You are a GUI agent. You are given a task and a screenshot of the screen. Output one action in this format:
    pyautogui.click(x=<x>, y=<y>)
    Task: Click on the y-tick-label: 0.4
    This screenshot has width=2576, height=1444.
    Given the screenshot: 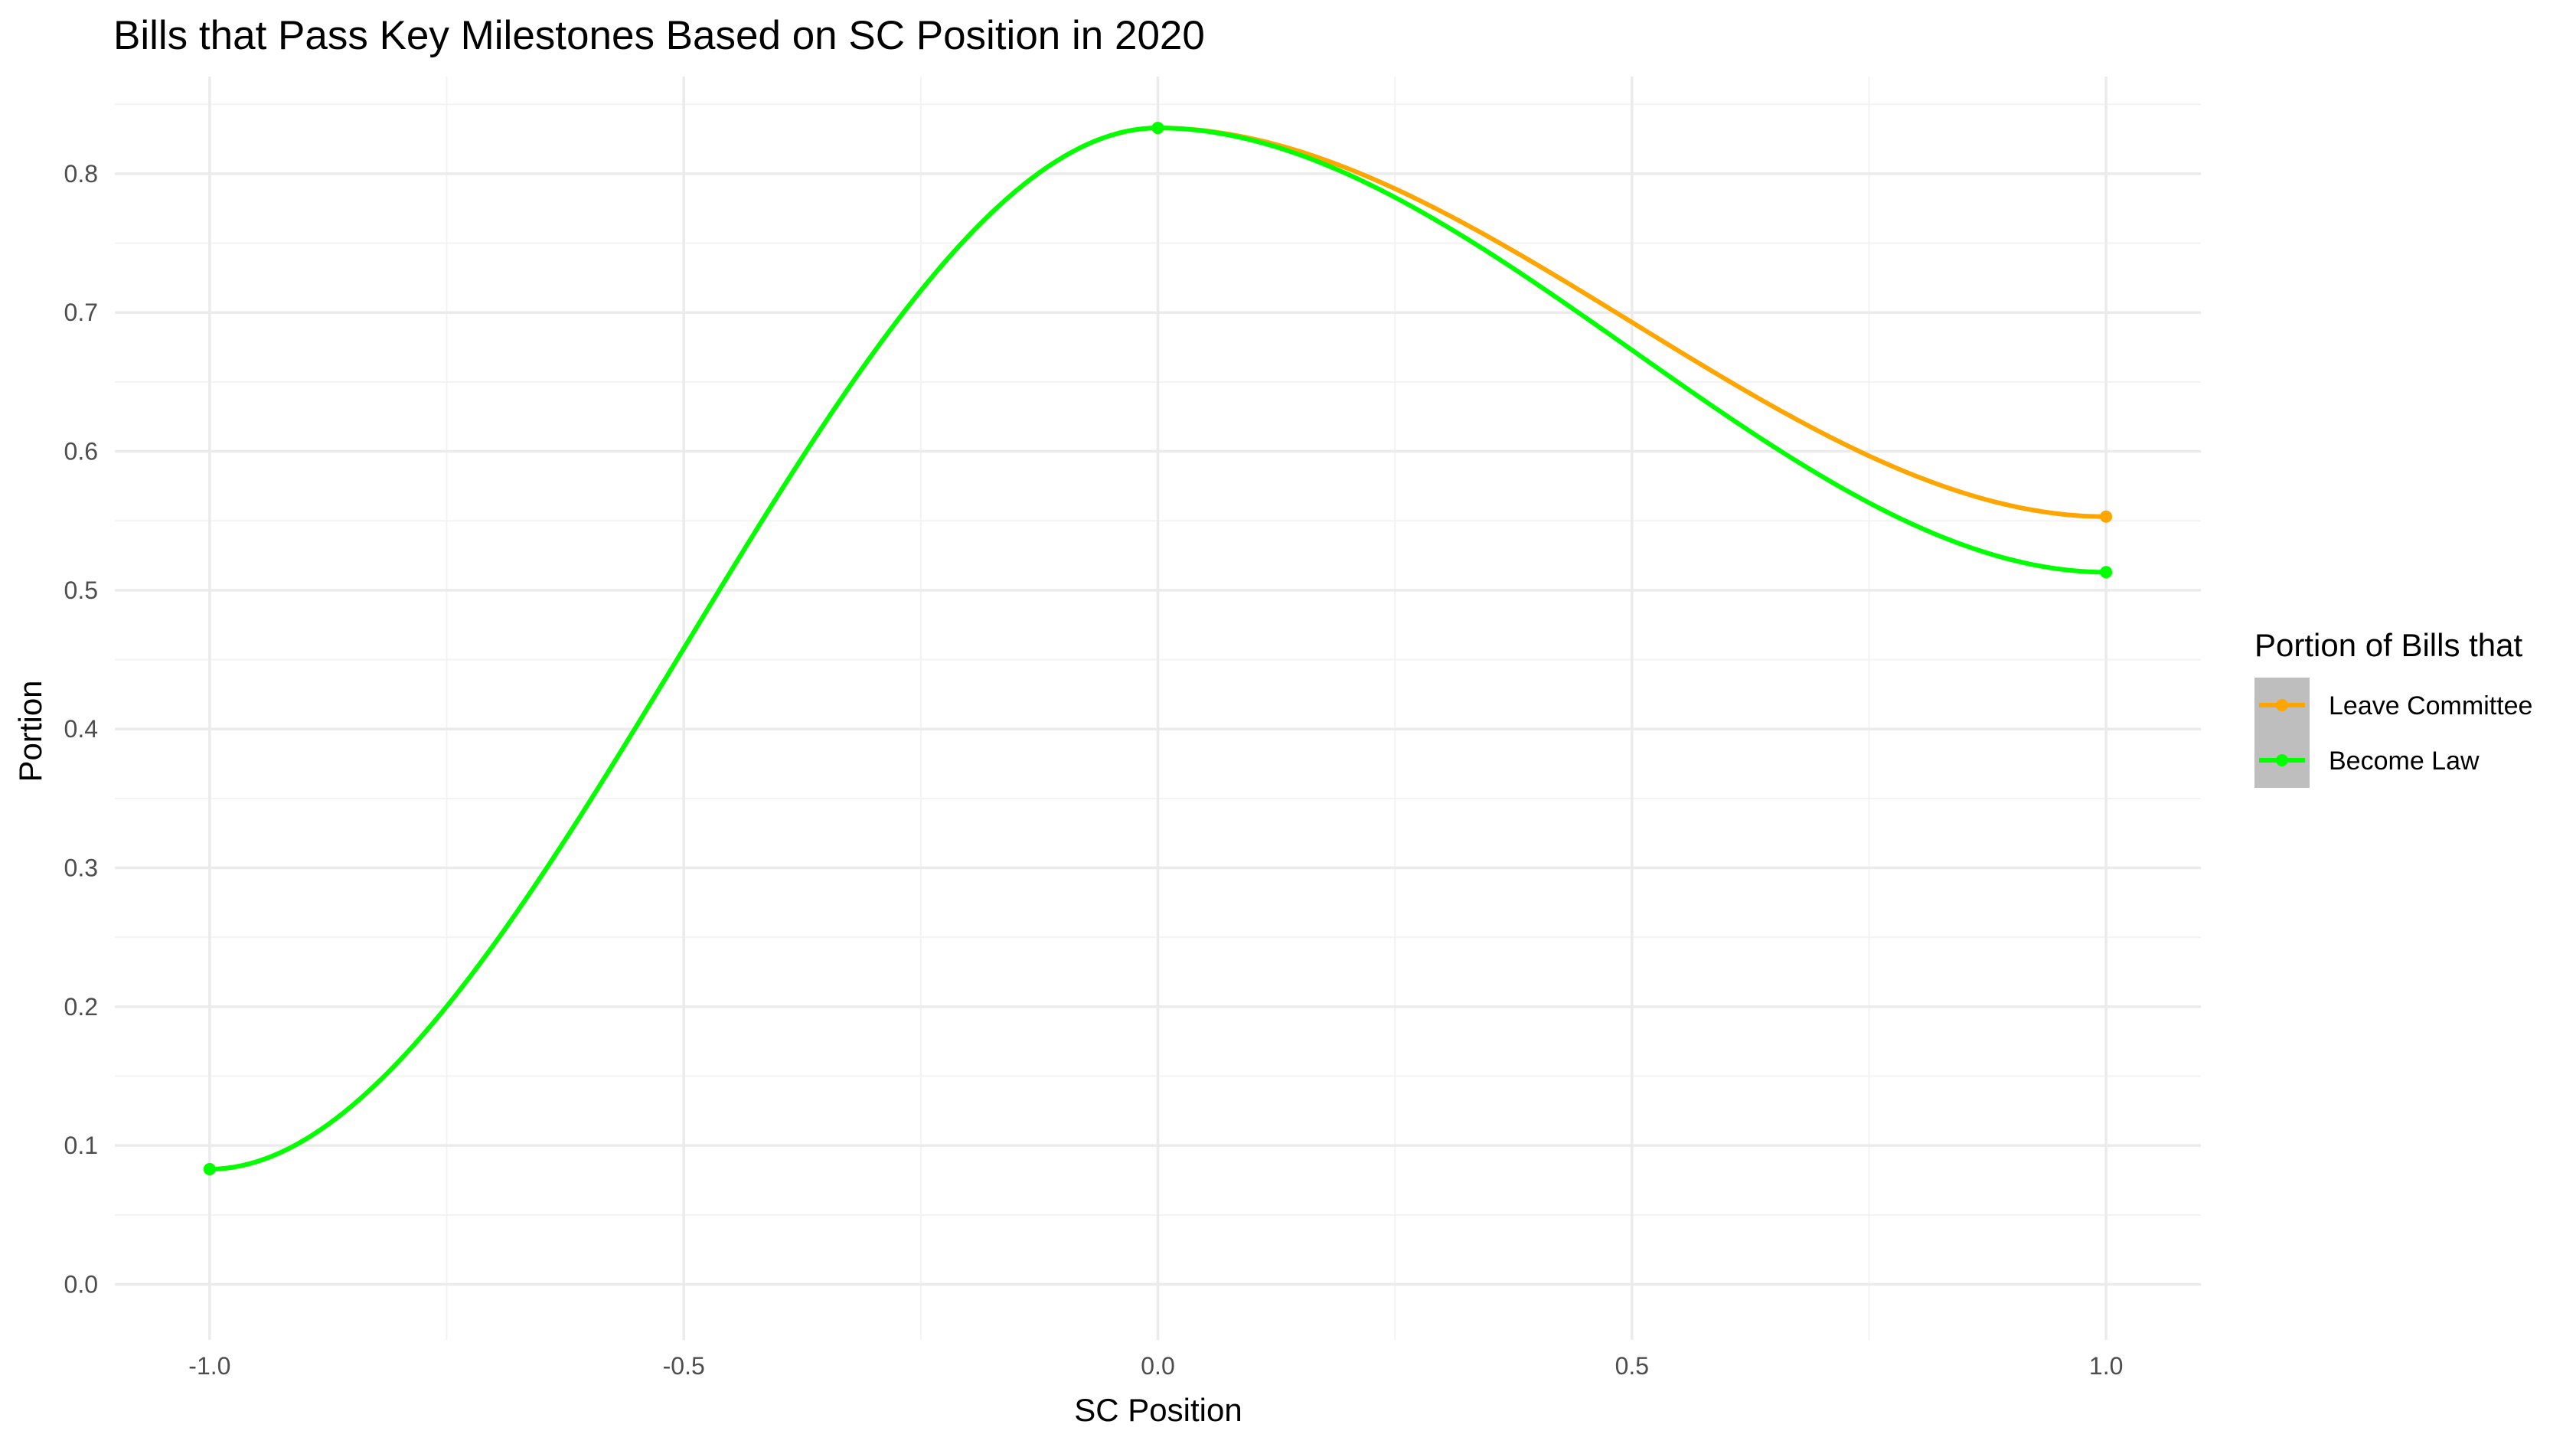 What is the action you would take?
    pyautogui.click(x=81, y=729)
    